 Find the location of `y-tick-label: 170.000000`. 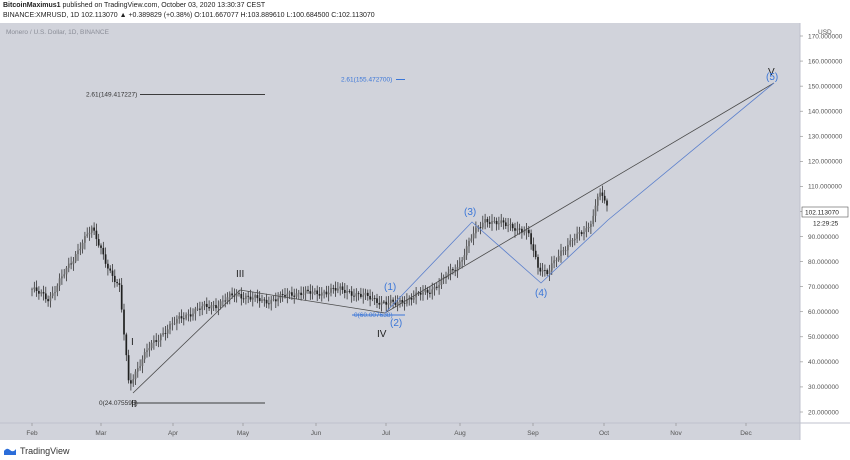

y-tick-label: 170.000000 is located at coordinates (825, 36).